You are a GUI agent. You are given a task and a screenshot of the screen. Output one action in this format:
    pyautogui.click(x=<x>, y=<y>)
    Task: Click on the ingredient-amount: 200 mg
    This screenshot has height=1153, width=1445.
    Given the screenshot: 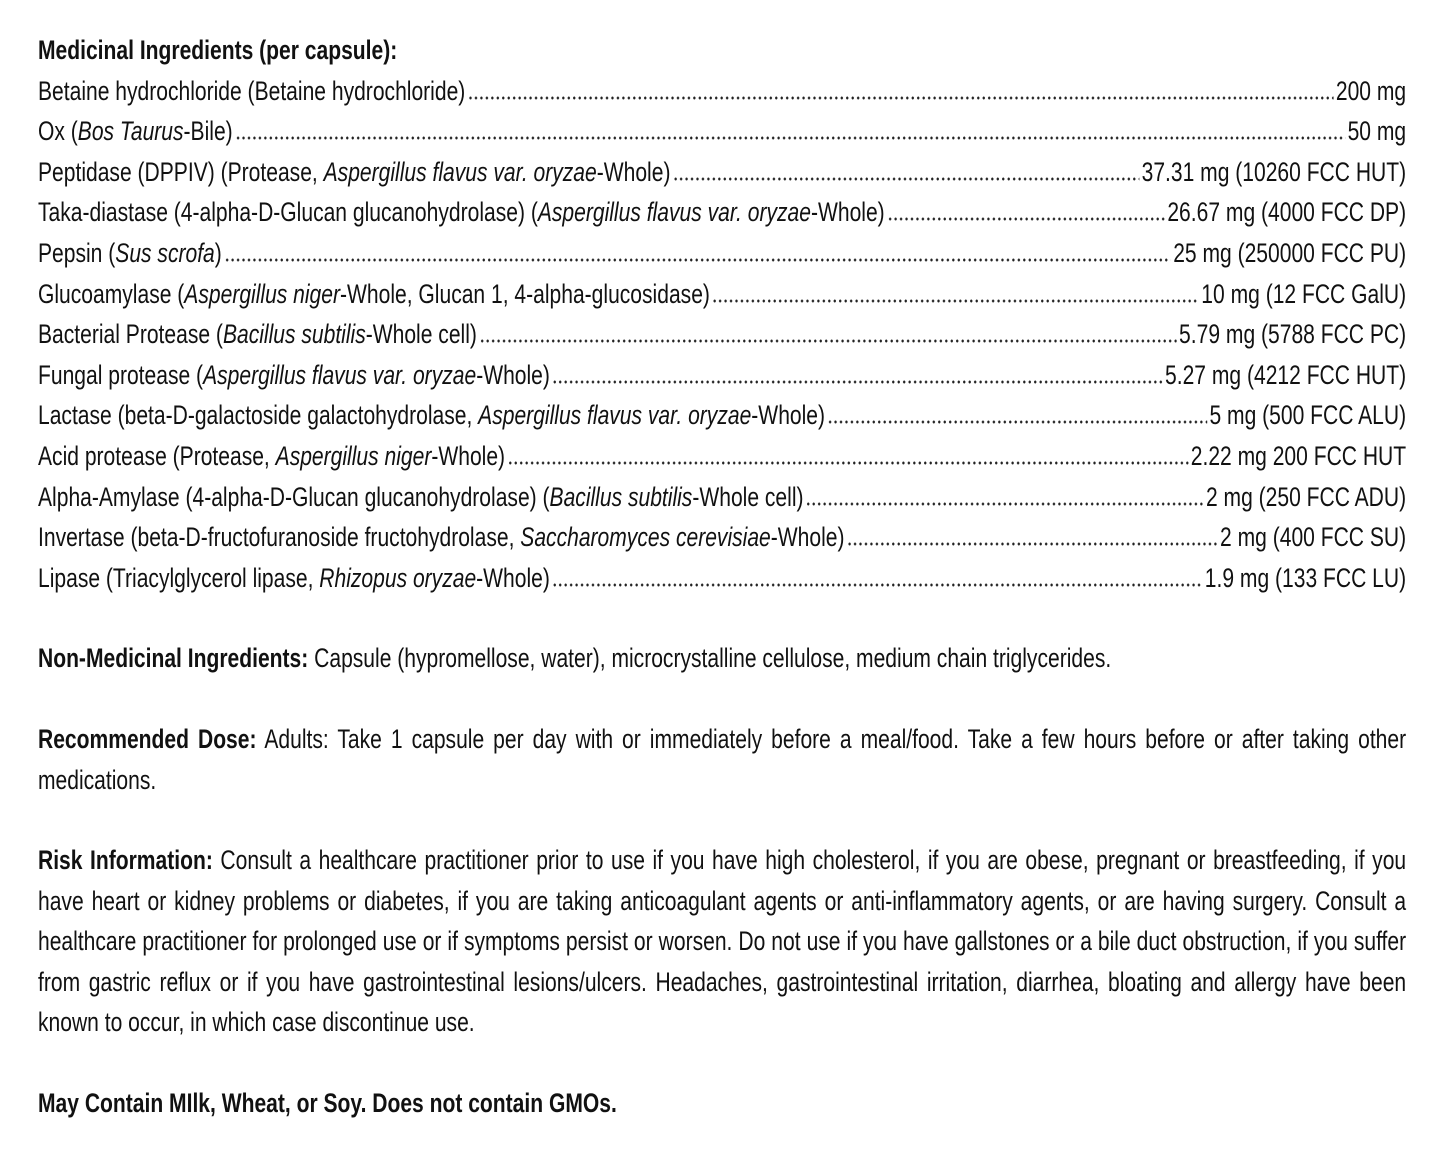 What is the action you would take?
    pyautogui.click(x=1371, y=90)
    